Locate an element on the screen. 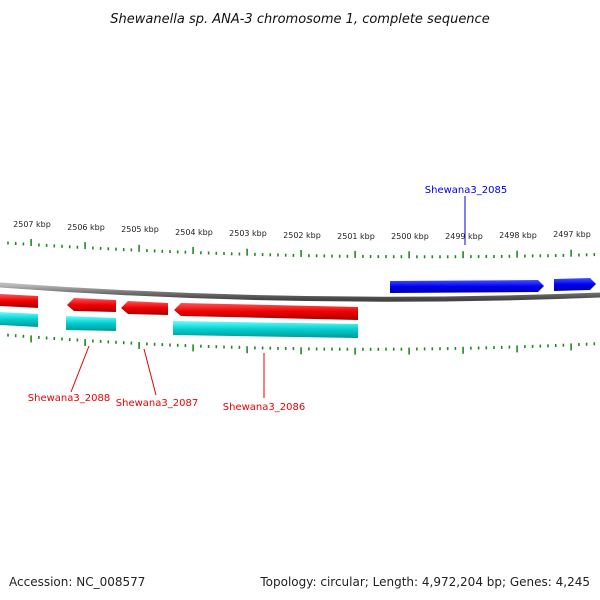 The height and width of the screenshot is (600, 600). accession-text: Accession: NC_008577 is located at coordinates (77, 582).